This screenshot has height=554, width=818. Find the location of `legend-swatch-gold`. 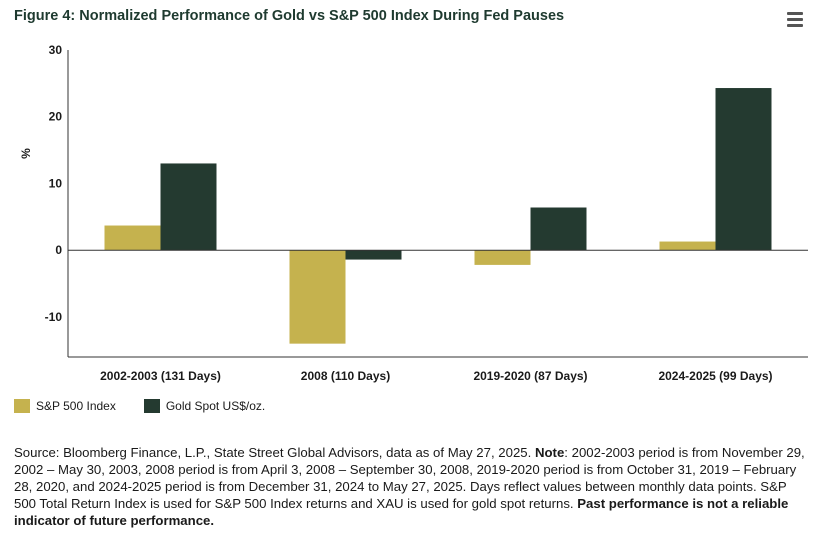

legend-swatch-gold is located at coordinates (151, 406).